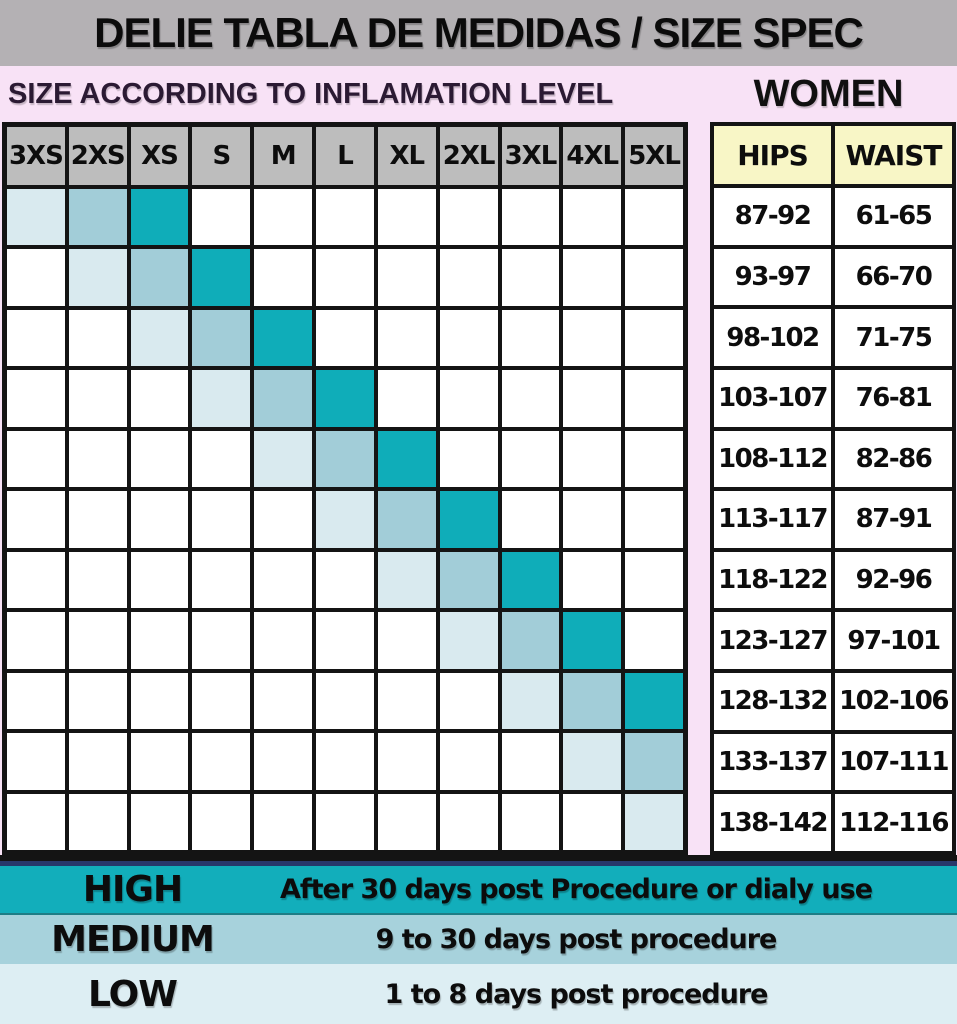 The width and height of the screenshot is (957, 1024). What do you see at coordinates (592, 156) in the screenshot?
I see `size-column-header-4xl: 4XL` at bounding box center [592, 156].